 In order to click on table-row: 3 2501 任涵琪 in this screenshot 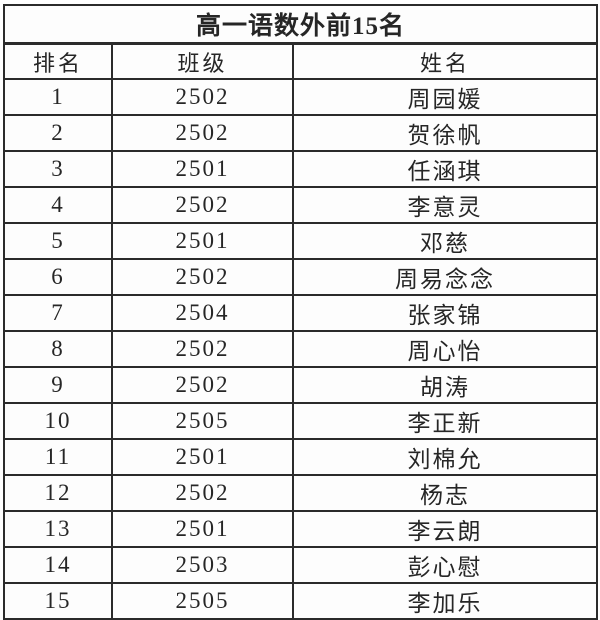, I will do `click(301, 169)`.